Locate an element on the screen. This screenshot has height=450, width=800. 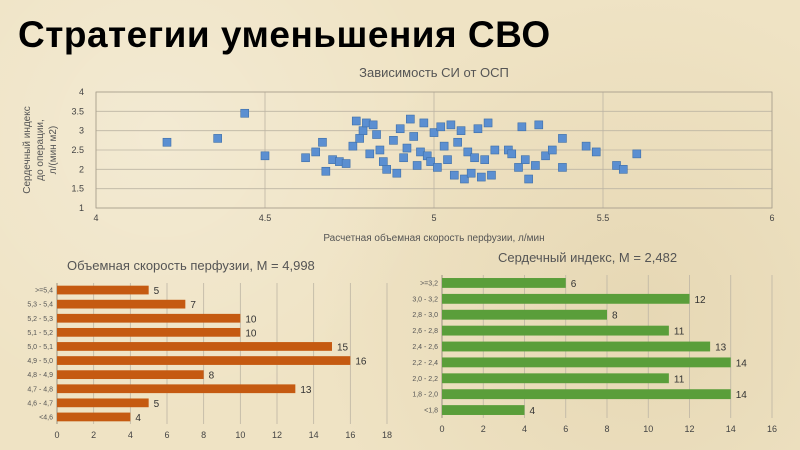
cardiac-index-chart-xtick-label: 8 is located at coordinates (606, 429).